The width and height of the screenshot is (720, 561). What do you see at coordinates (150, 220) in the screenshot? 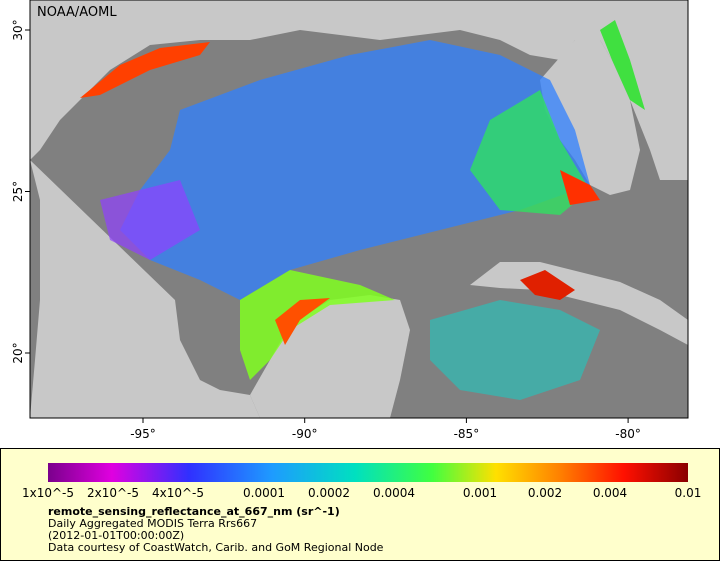
I see `sst-west-gulf` at bounding box center [150, 220].